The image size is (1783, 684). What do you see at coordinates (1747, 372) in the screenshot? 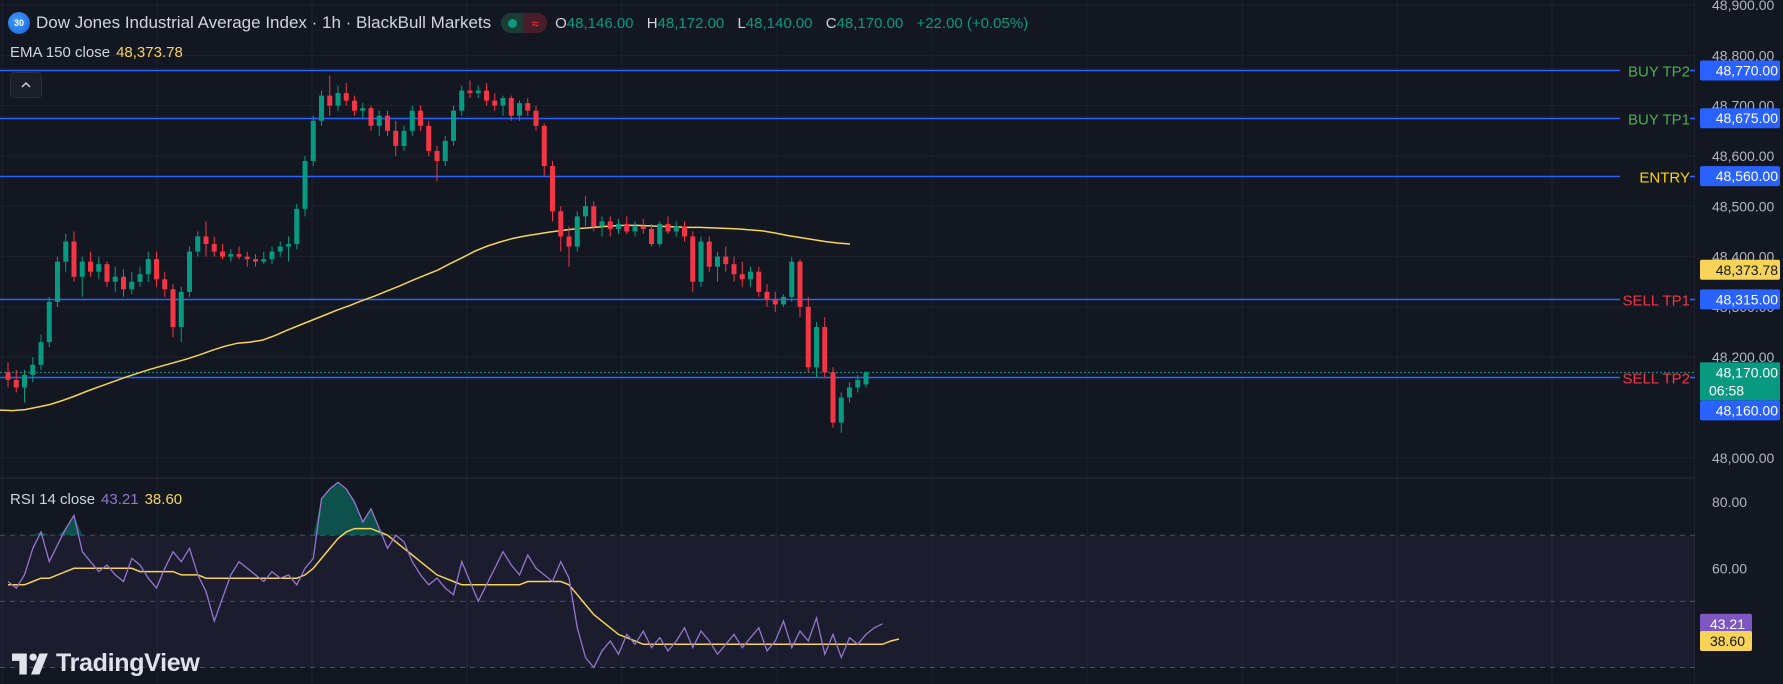
I see `last-price-tag: 48,170.00` at bounding box center [1747, 372].